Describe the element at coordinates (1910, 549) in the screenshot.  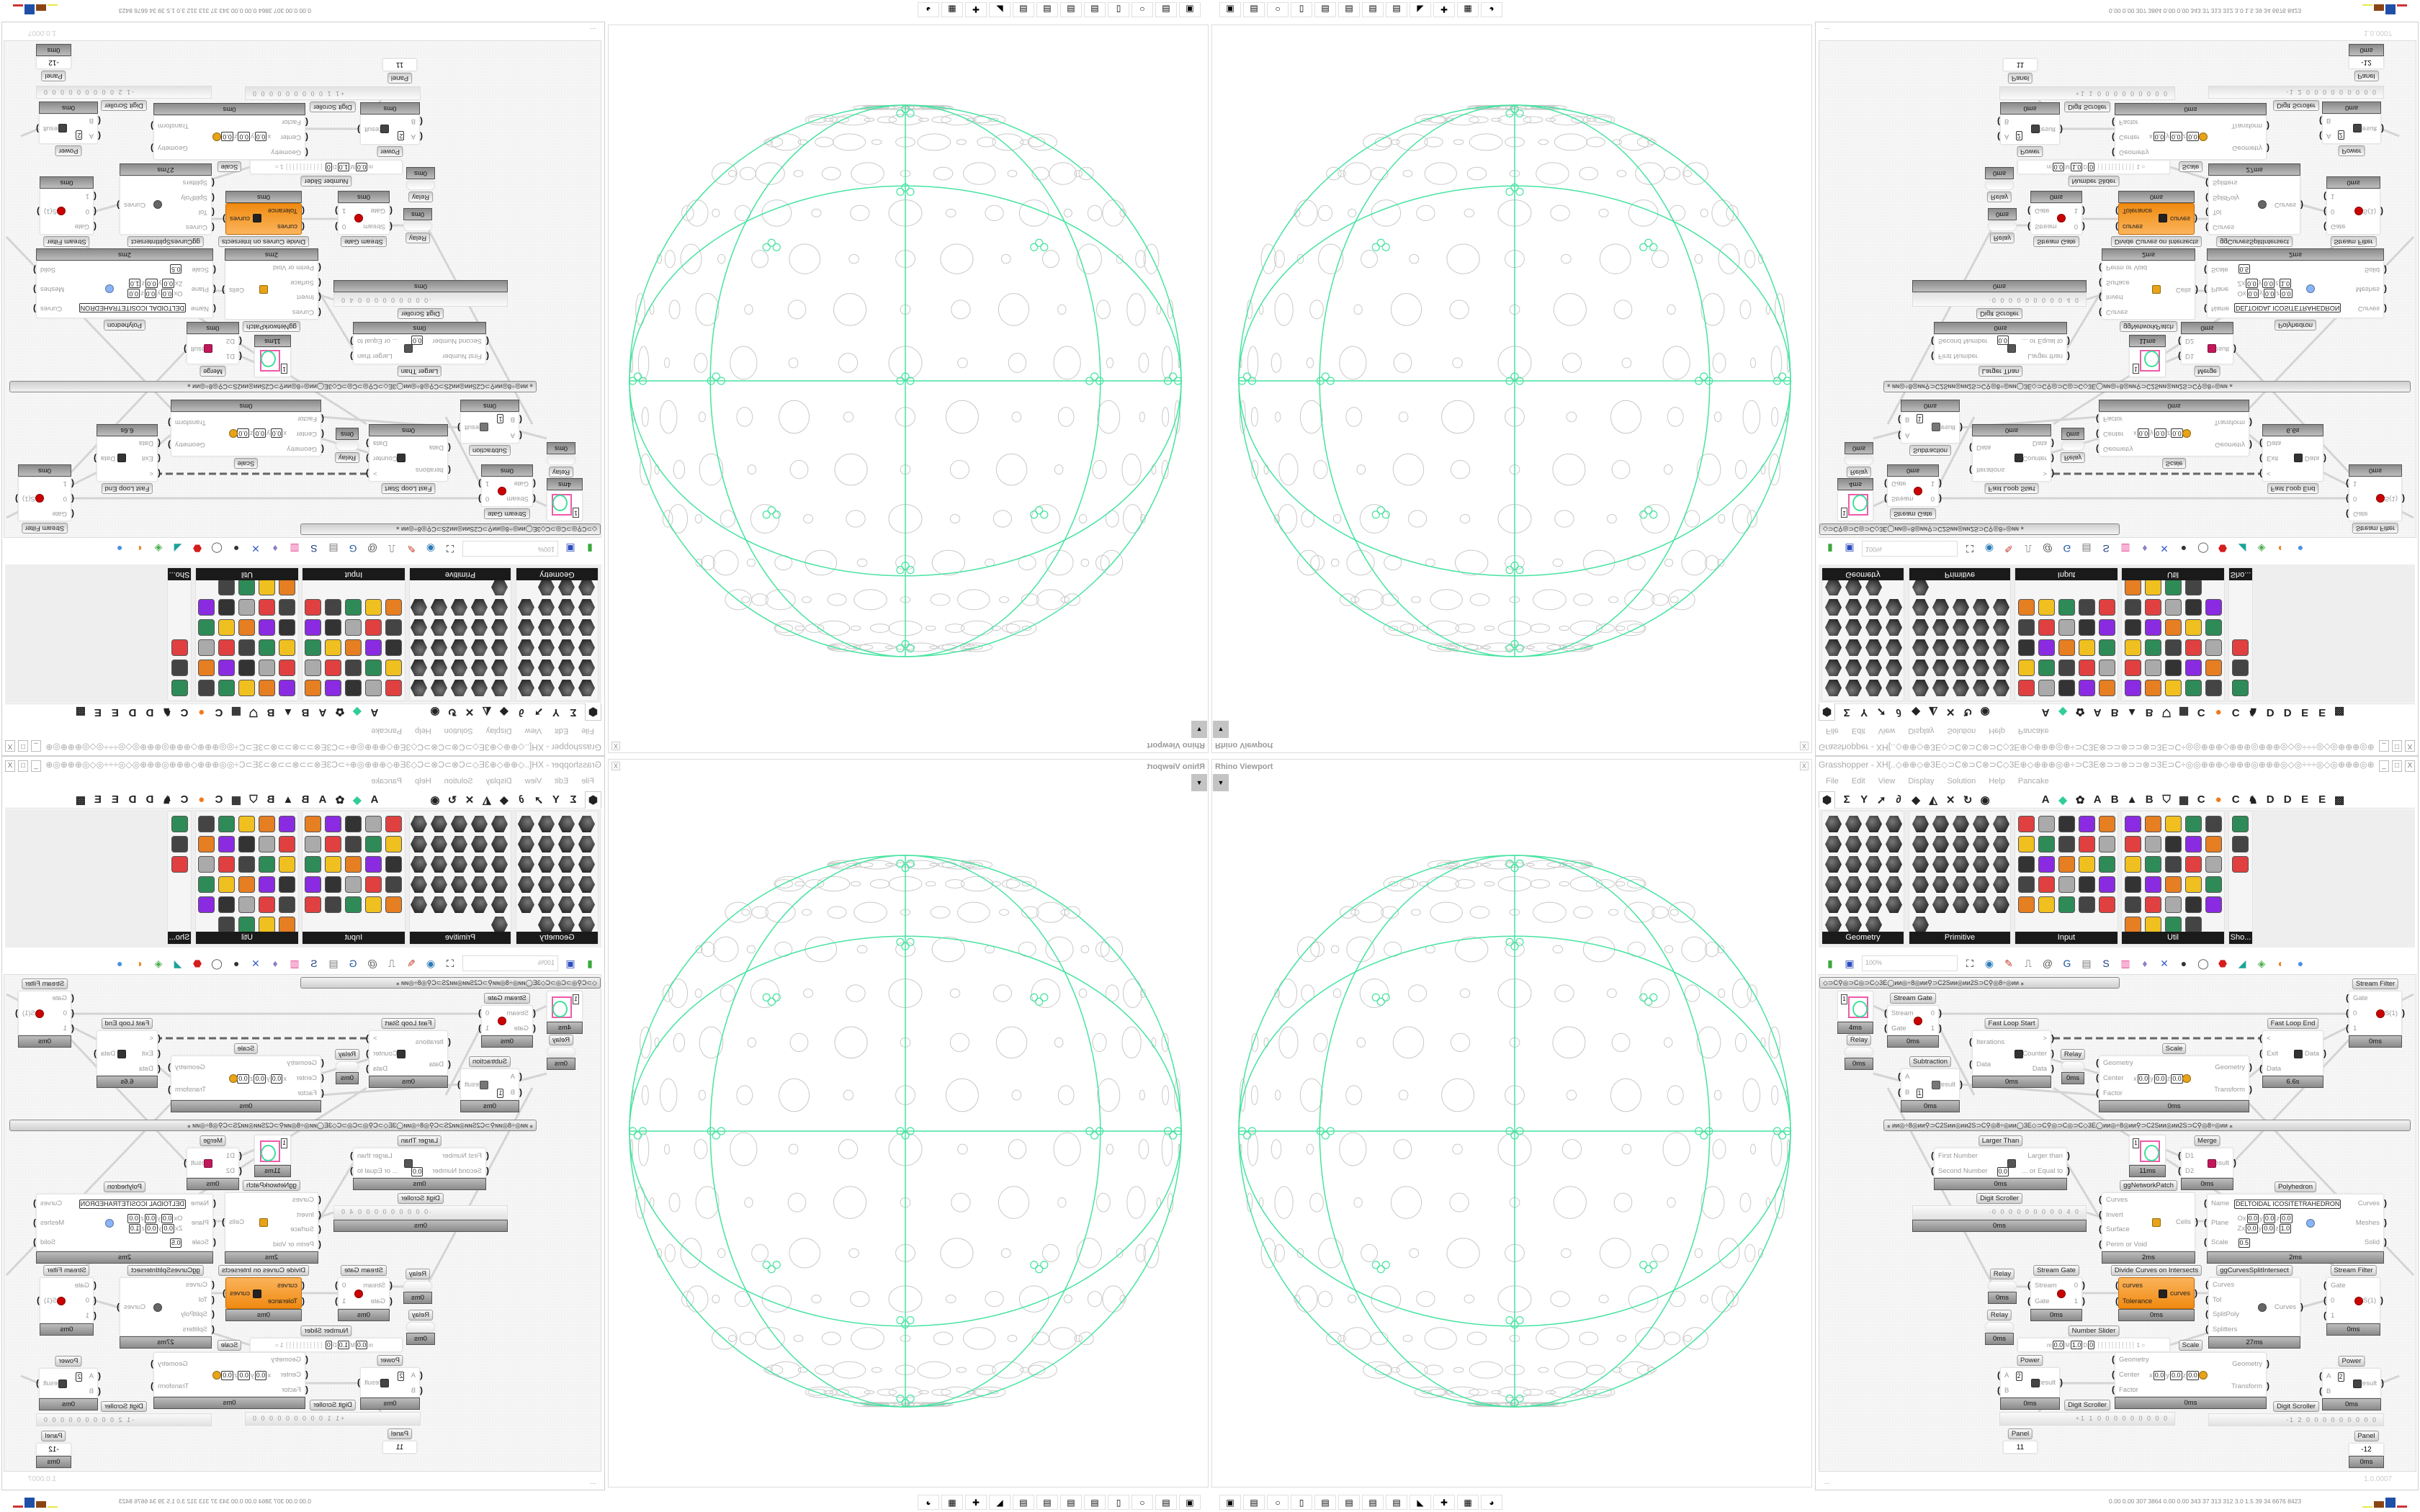
I see `zoom-field: 100%` at that location.